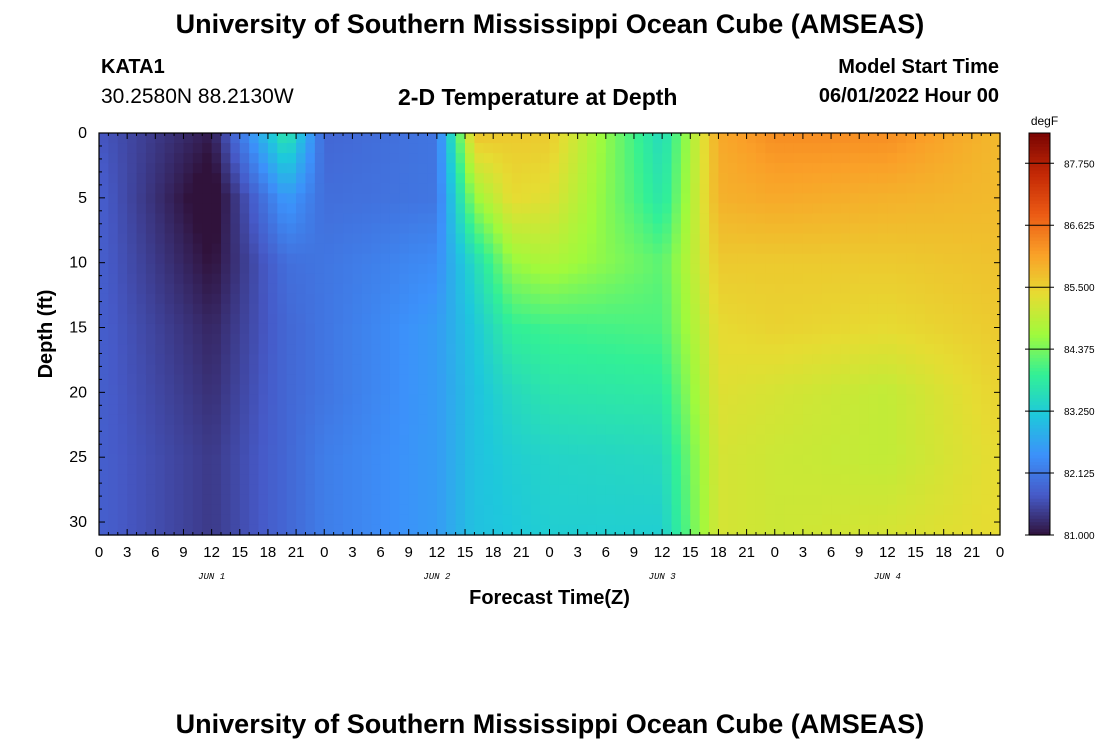  What do you see at coordinates (538, 97) in the screenshot?
I see `plot-title: 2-D Temperature at Depth` at bounding box center [538, 97].